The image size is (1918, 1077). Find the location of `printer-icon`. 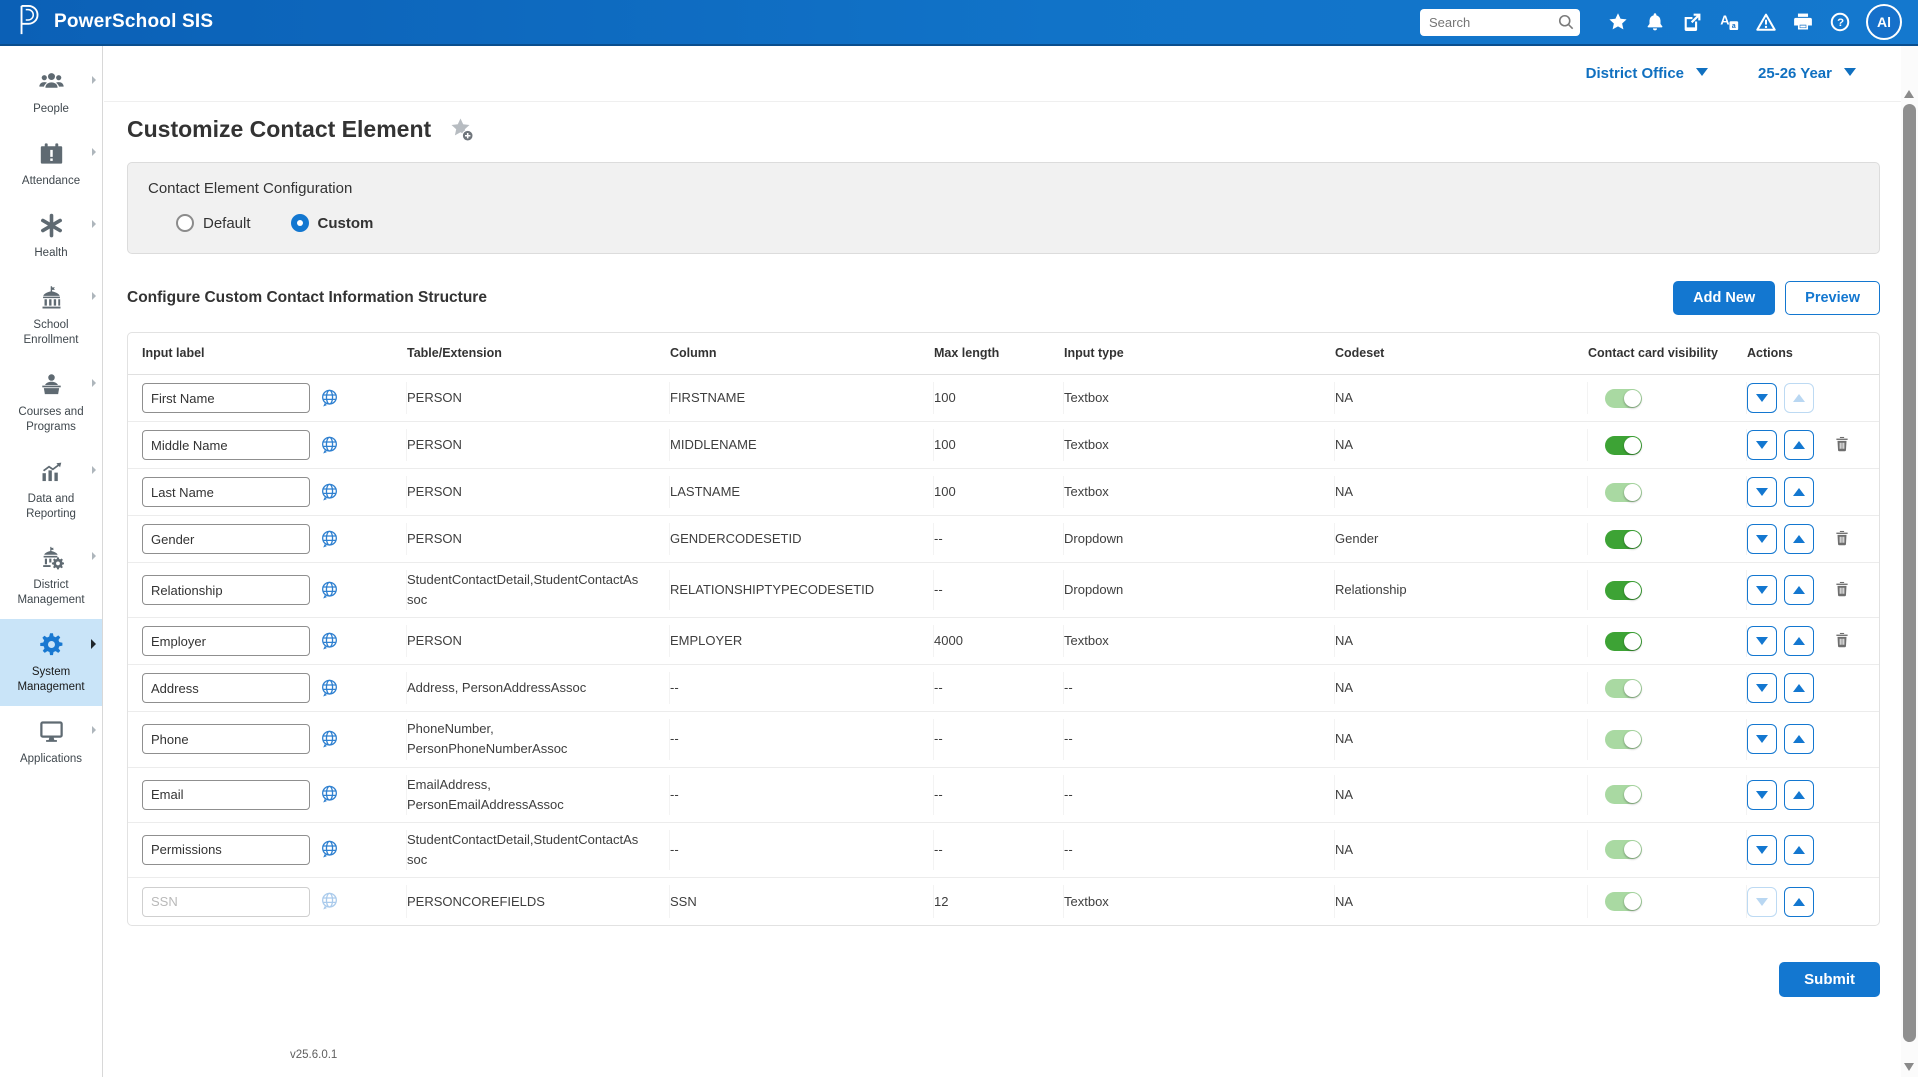

printer-icon is located at coordinates (1803, 22).